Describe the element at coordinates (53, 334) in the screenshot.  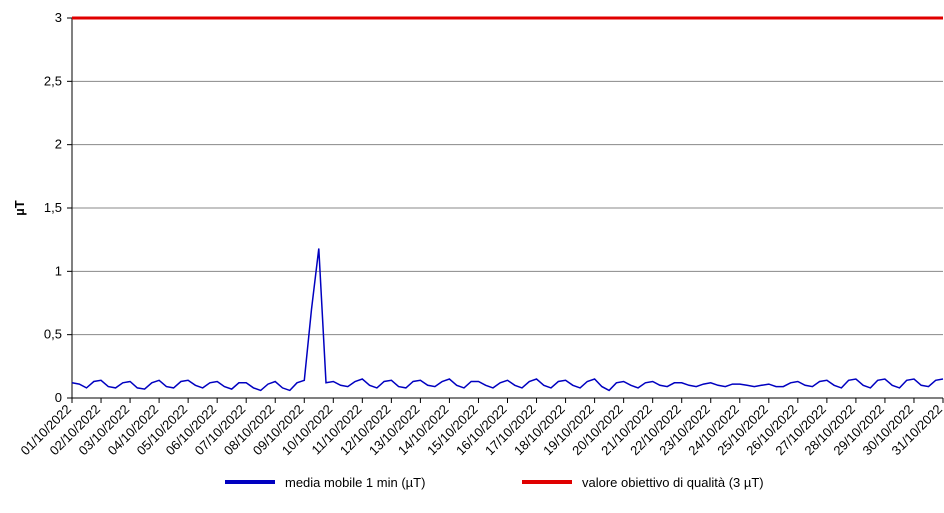
I see `y-tick-label: 0,5` at that location.